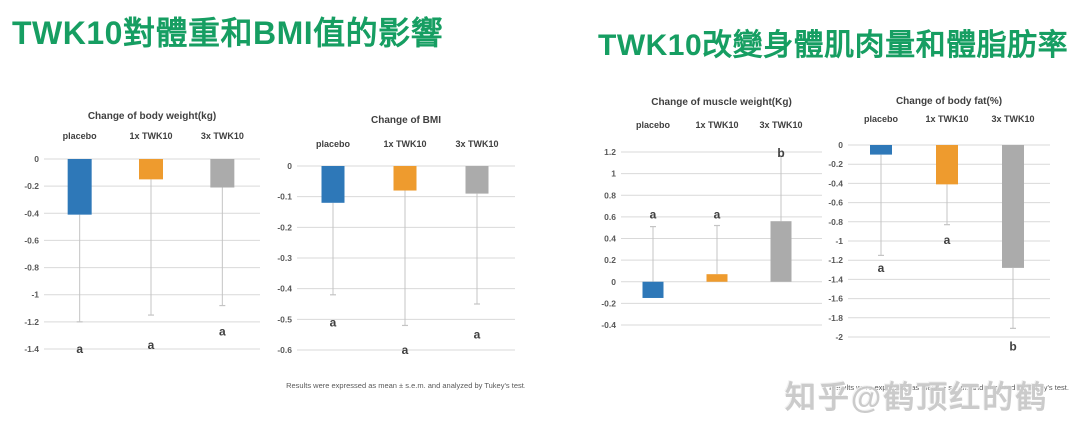 The width and height of the screenshot is (1080, 440). Describe the element at coordinates (835, 299) in the screenshot. I see `y-tick-label: -1.6` at that location.